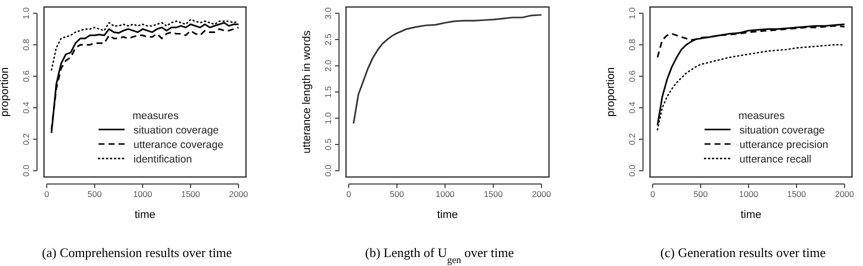 The image size is (863, 266). What do you see at coordinates (439, 255) in the screenshot?
I see `text: (b) Length of U$_{gen}$ over time` at bounding box center [439, 255].